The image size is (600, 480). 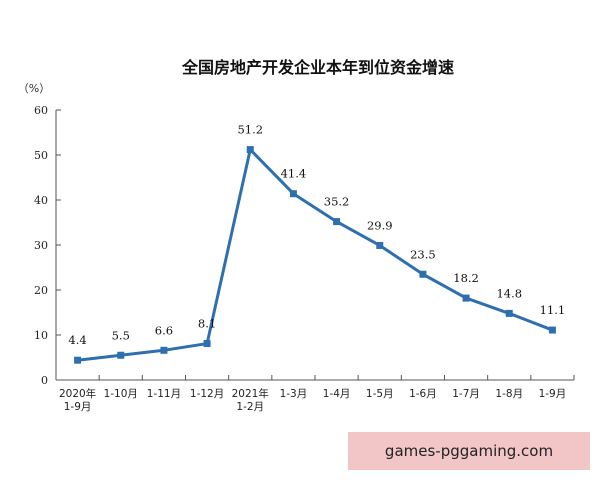 What do you see at coordinates (164, 330) in the screenshot?
I see `data-label: 6.6` at bounding box center [164, 330].